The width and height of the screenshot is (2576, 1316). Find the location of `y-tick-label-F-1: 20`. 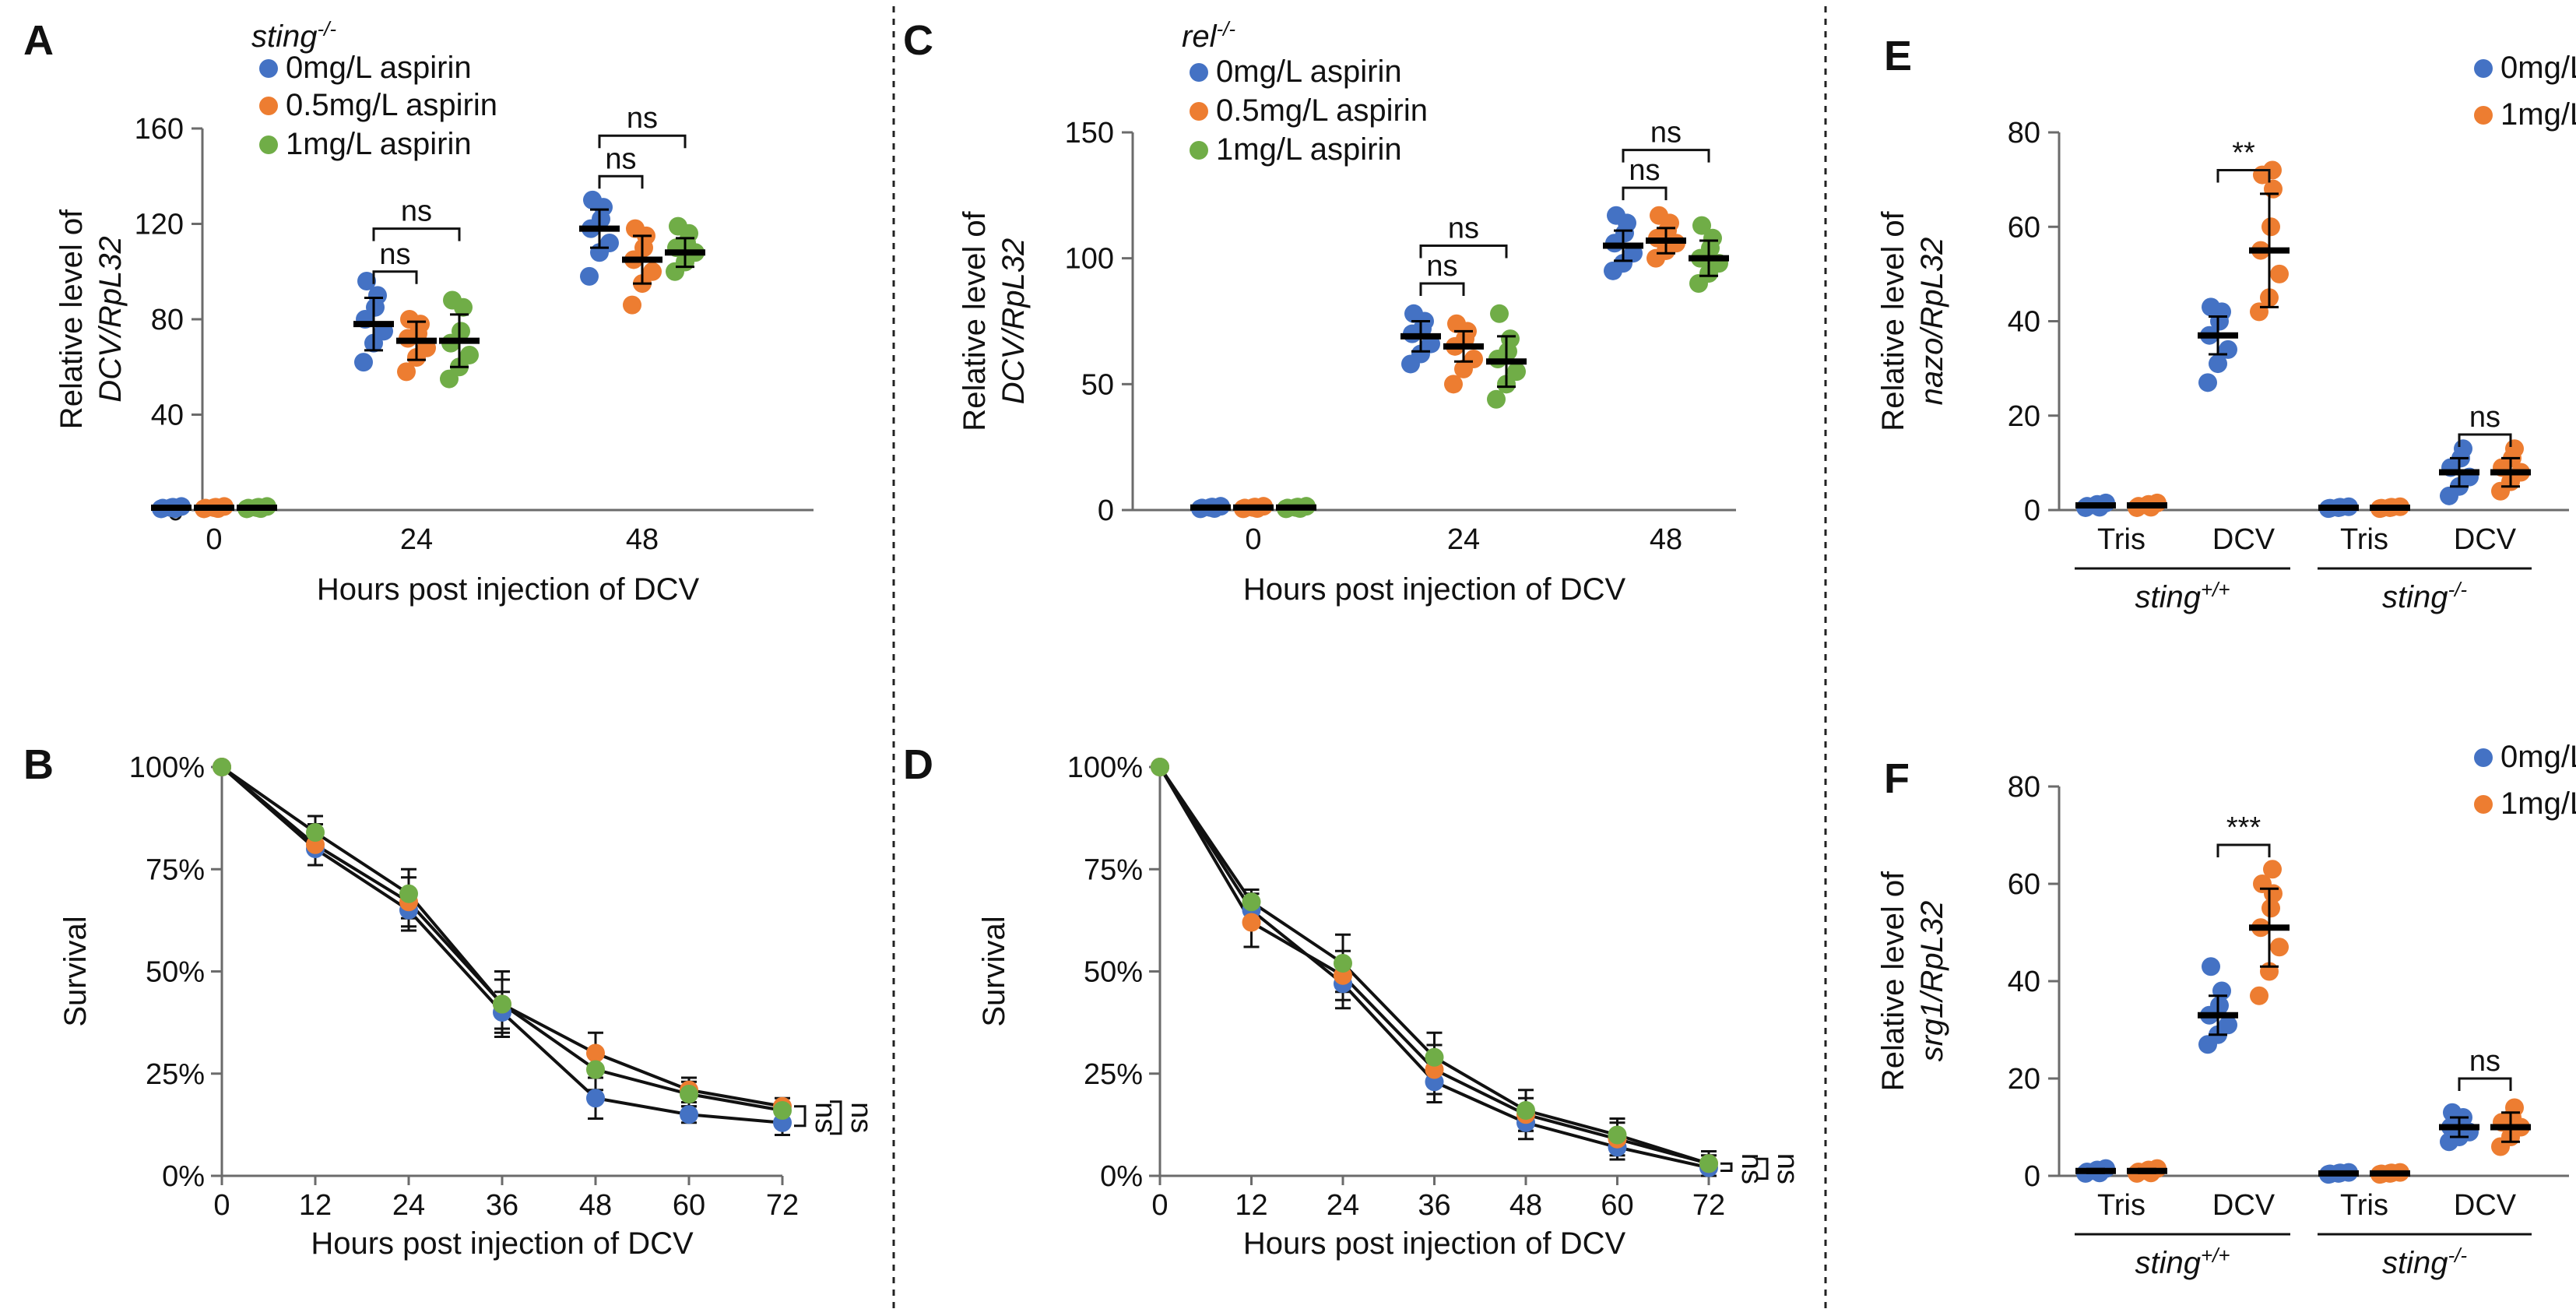

y-tick-label-F-1: 20 is located at coordinates (2024, 1079).